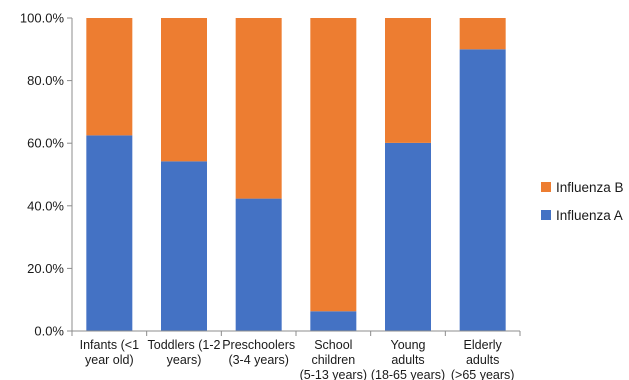 Image resolution: width=629 pixels, height=380 pixels. Describe the element at coordinates (589, 215) in the screenshot. I see `legend-label: Influenza A` at that location.